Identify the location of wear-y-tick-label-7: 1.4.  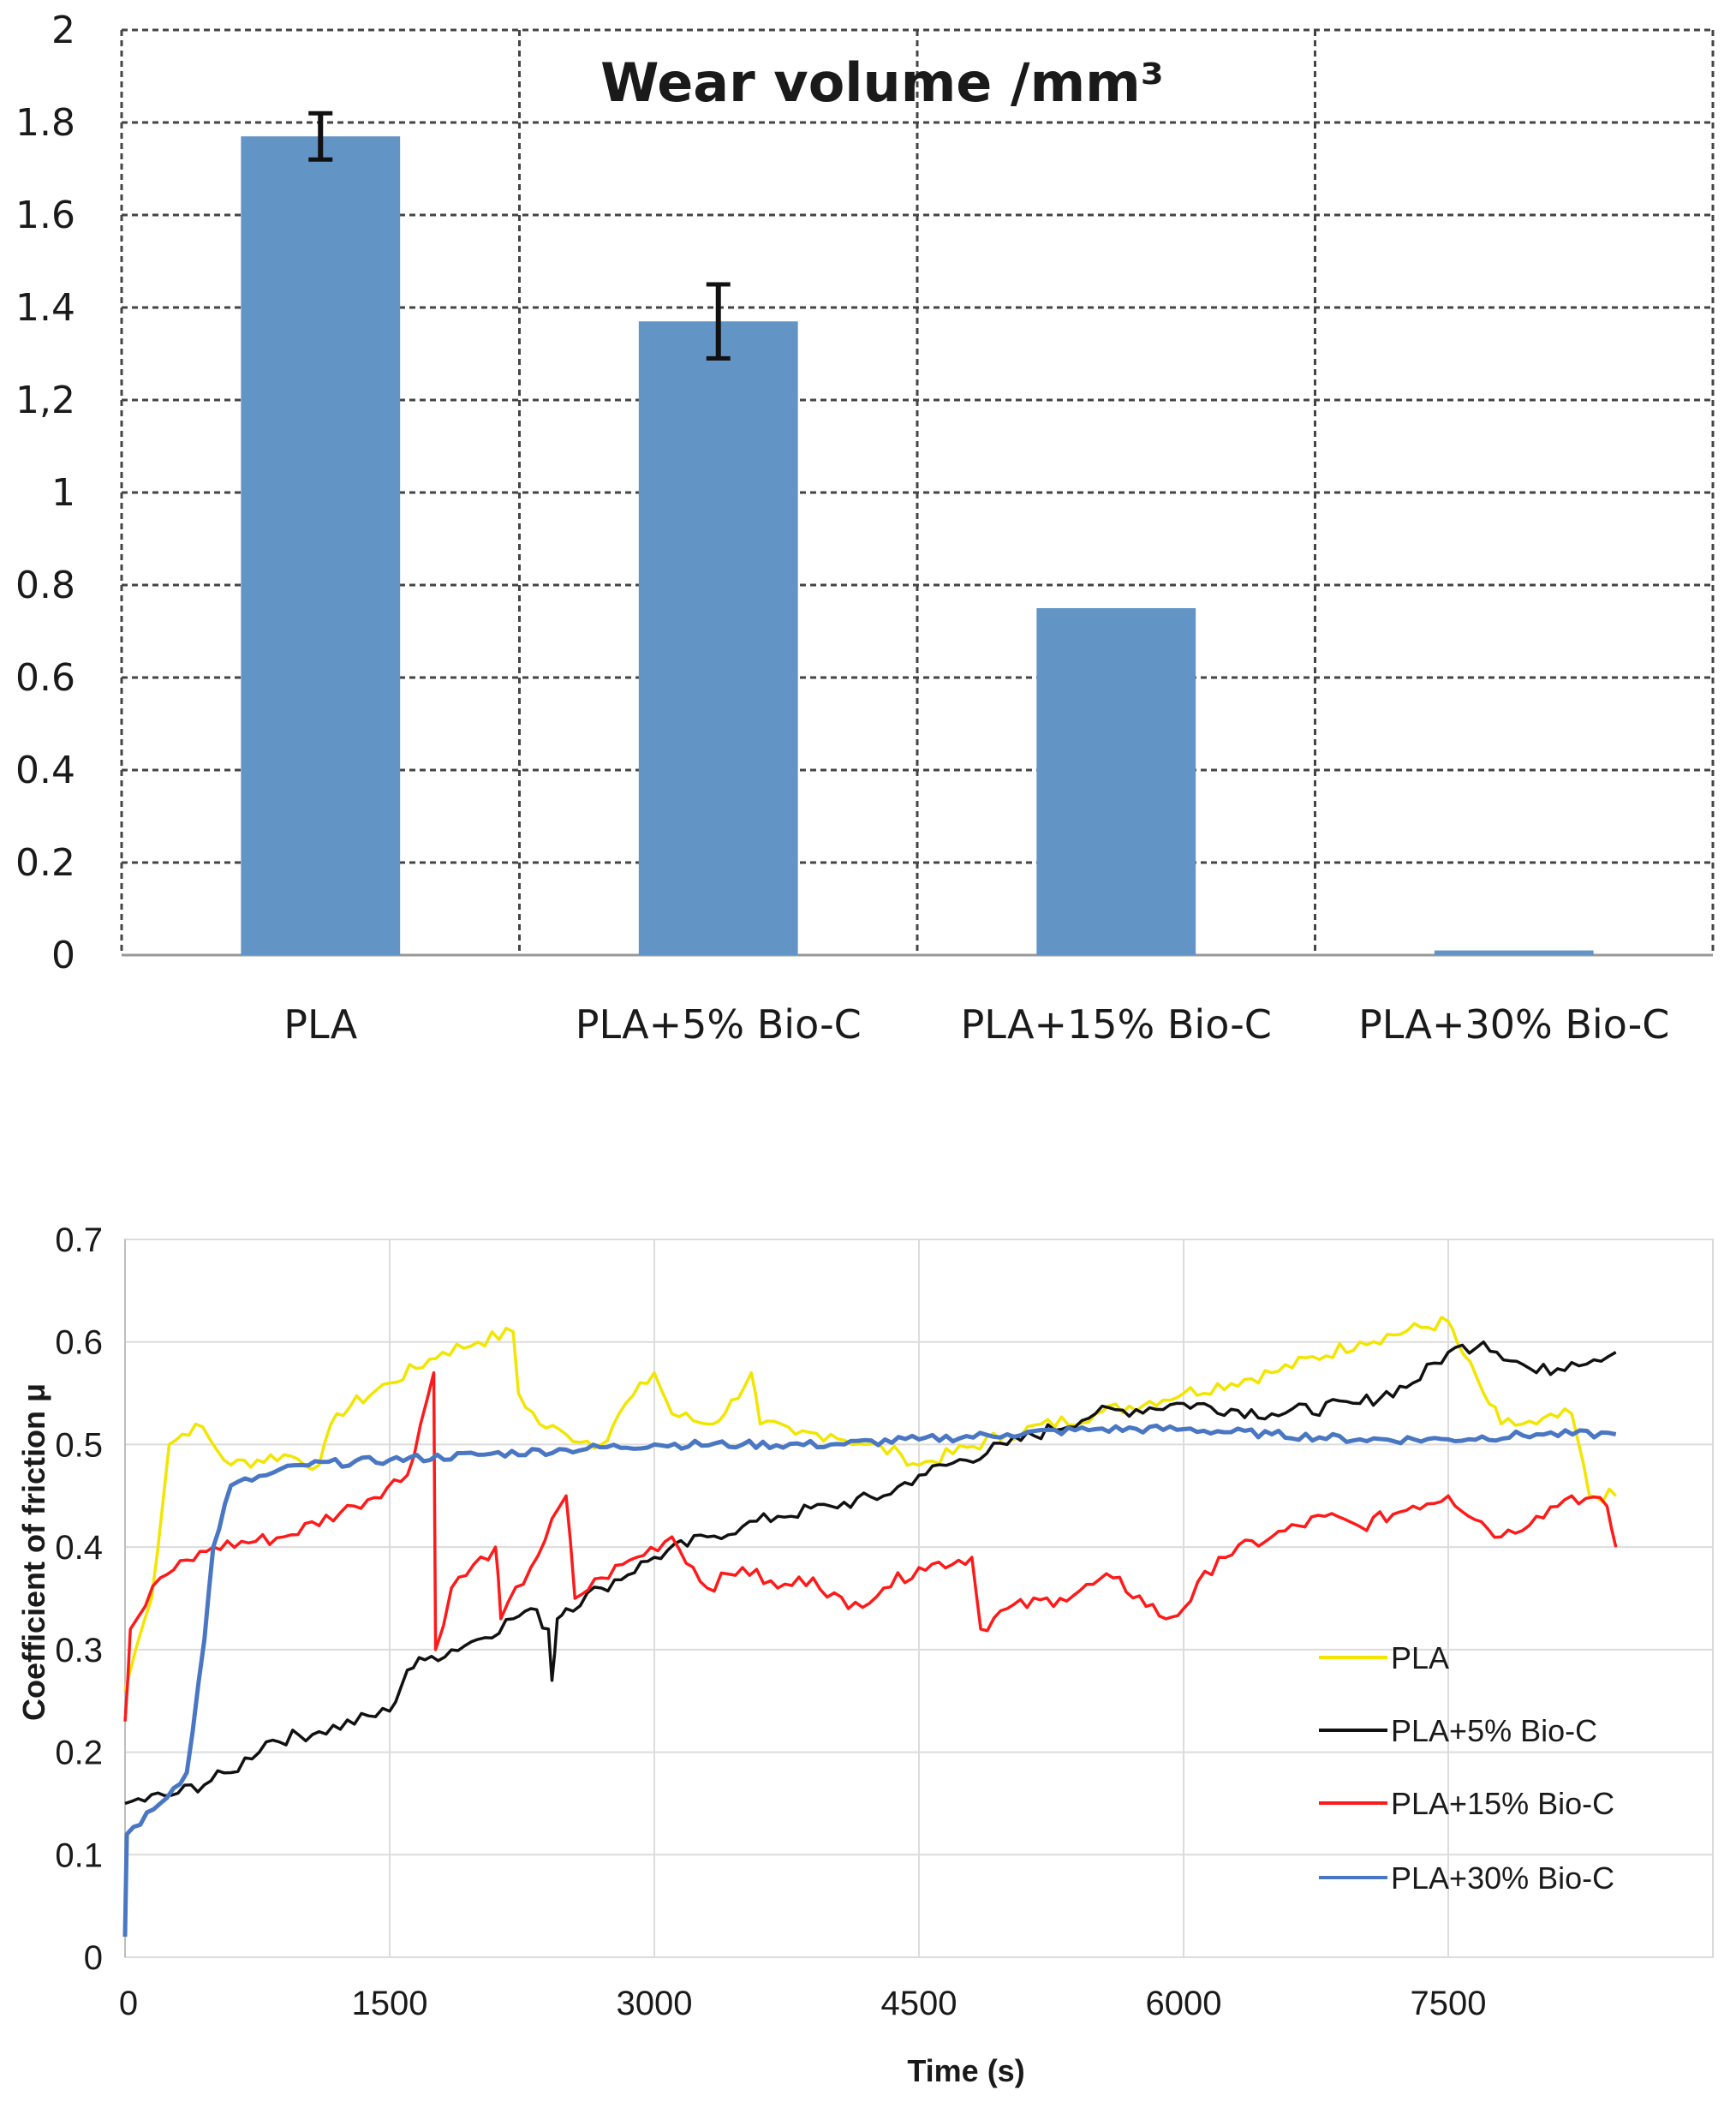
(45, 308).